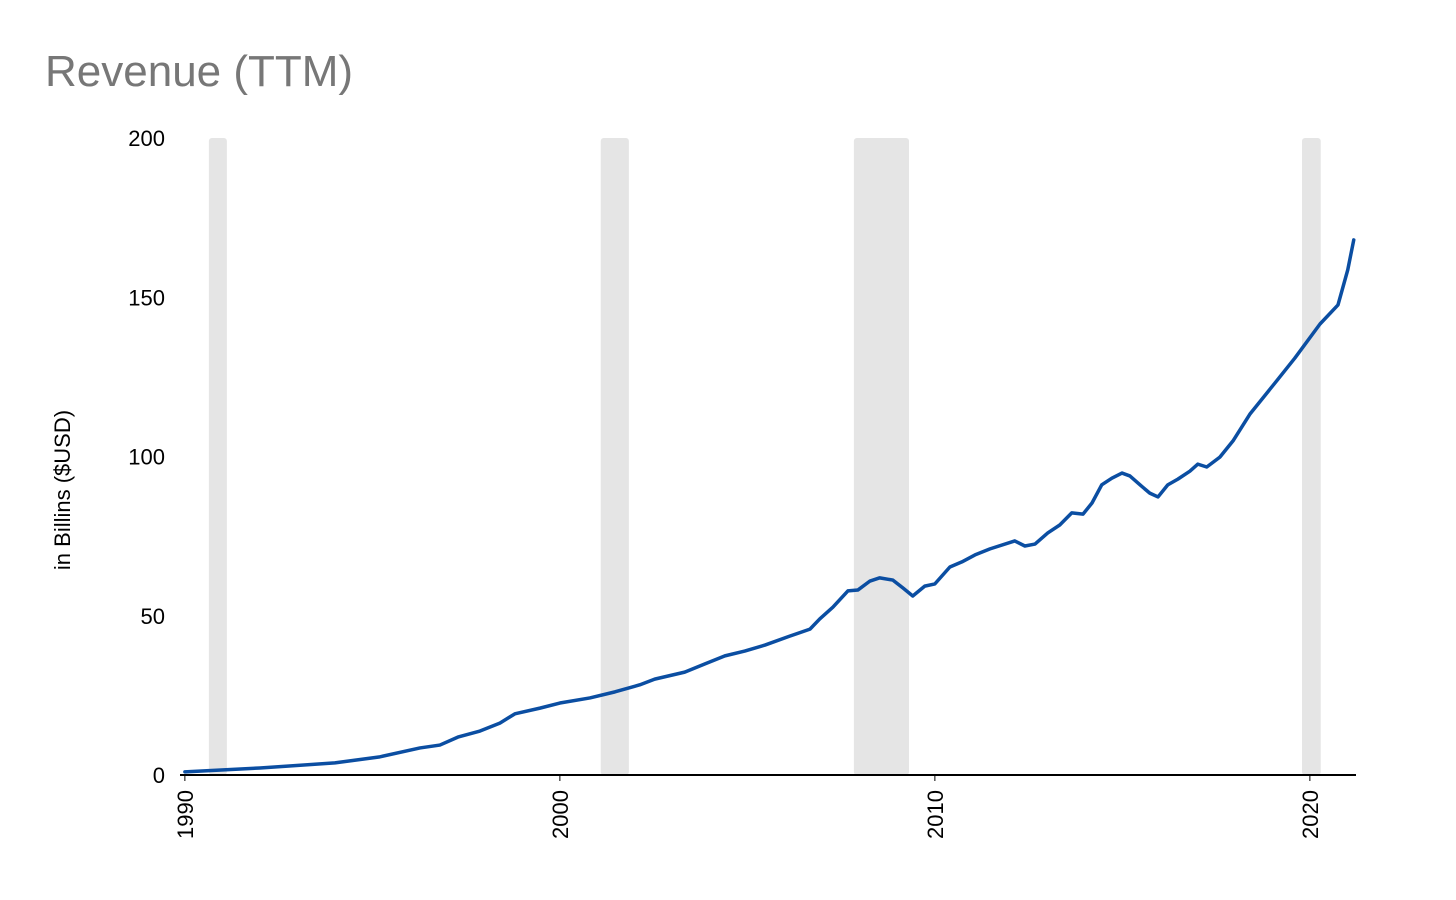  Describe the element at coordinates (199, 71) in the screenshot. I see `chart-title: Revenue (TTM)` at that location.